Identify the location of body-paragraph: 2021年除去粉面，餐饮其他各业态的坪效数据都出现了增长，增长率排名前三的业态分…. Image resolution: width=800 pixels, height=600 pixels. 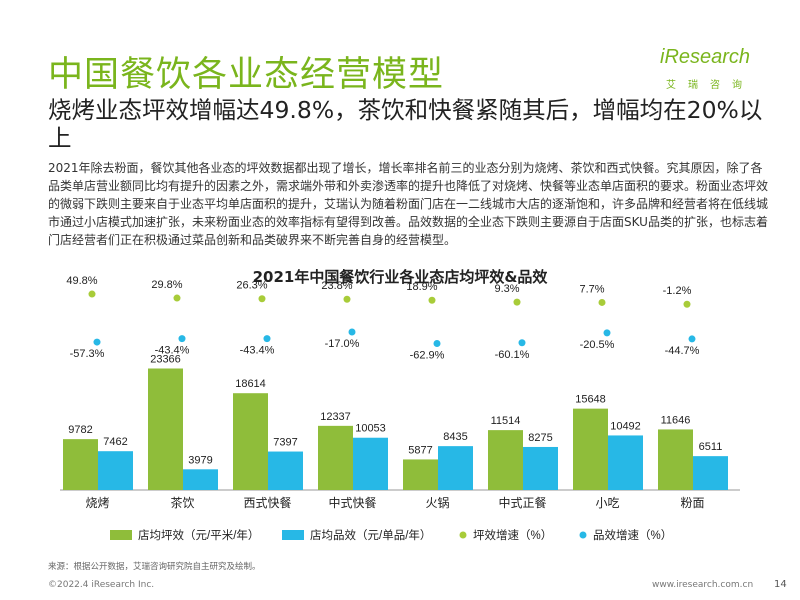
(408, 204).